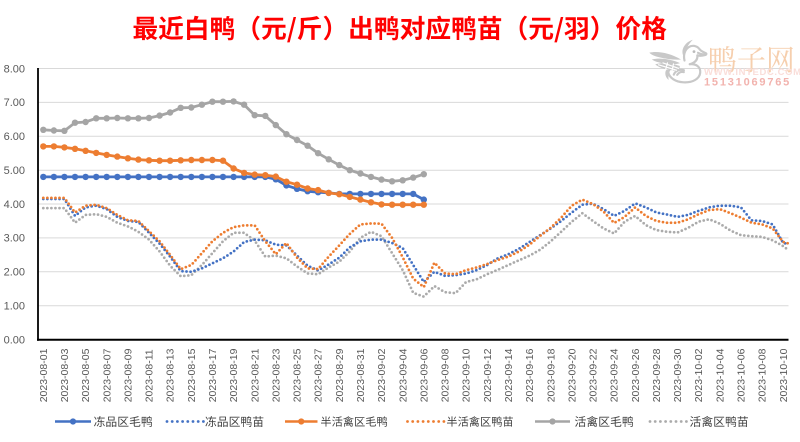 The width and height of the screenshot is (800, 442). I want to click on svg-text: 2023-09-12, so click(488, 375).